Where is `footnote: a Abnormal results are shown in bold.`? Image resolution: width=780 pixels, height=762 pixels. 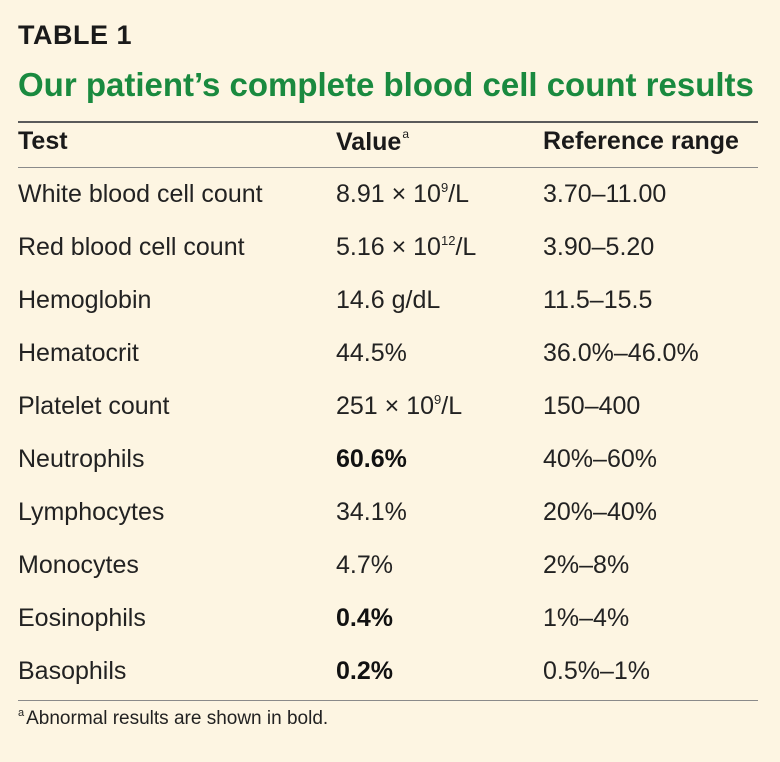
footnote: a Abnormal results are shown in bold. is located at coordinates (173, 718).